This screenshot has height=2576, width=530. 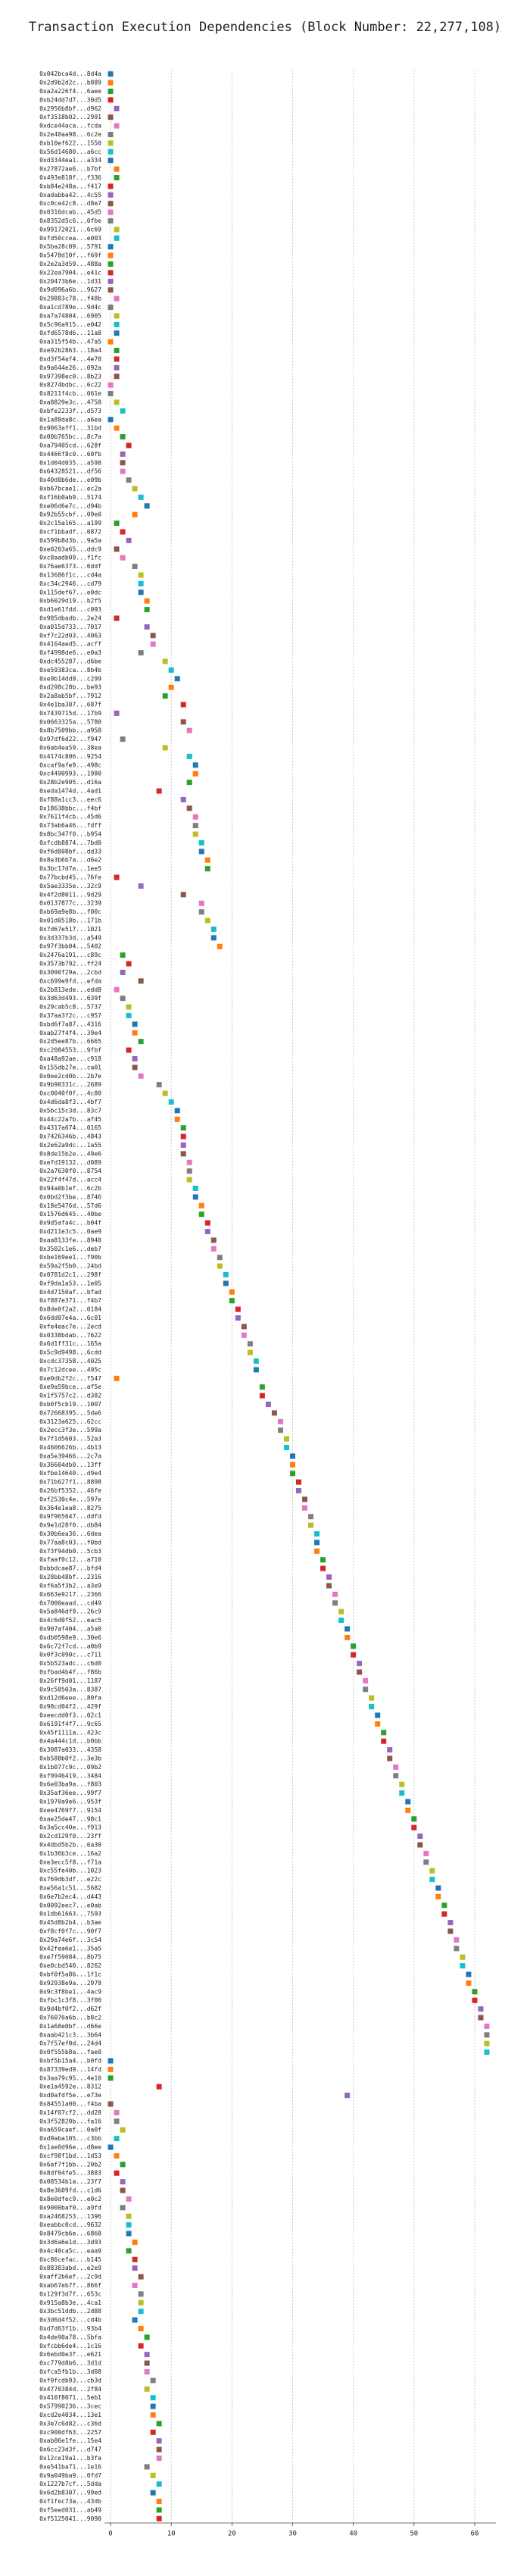 I want to click on y-tick-label: 0x0f3c090c...c711, so click(x=70, y=1655).